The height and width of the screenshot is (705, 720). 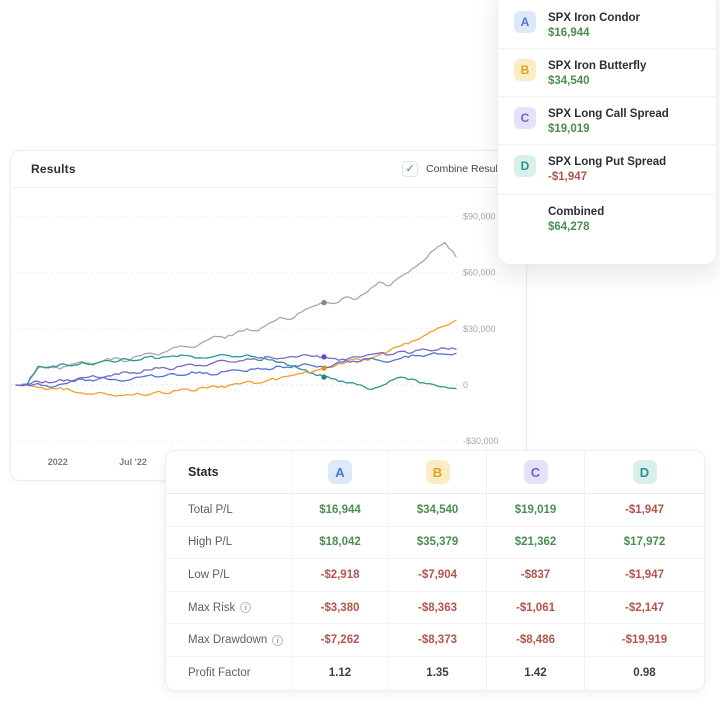 What do you see at coordinates (339, 542) in the screenshot?
I see `stat-cell: $18,042` at bounding box center [339, 542].